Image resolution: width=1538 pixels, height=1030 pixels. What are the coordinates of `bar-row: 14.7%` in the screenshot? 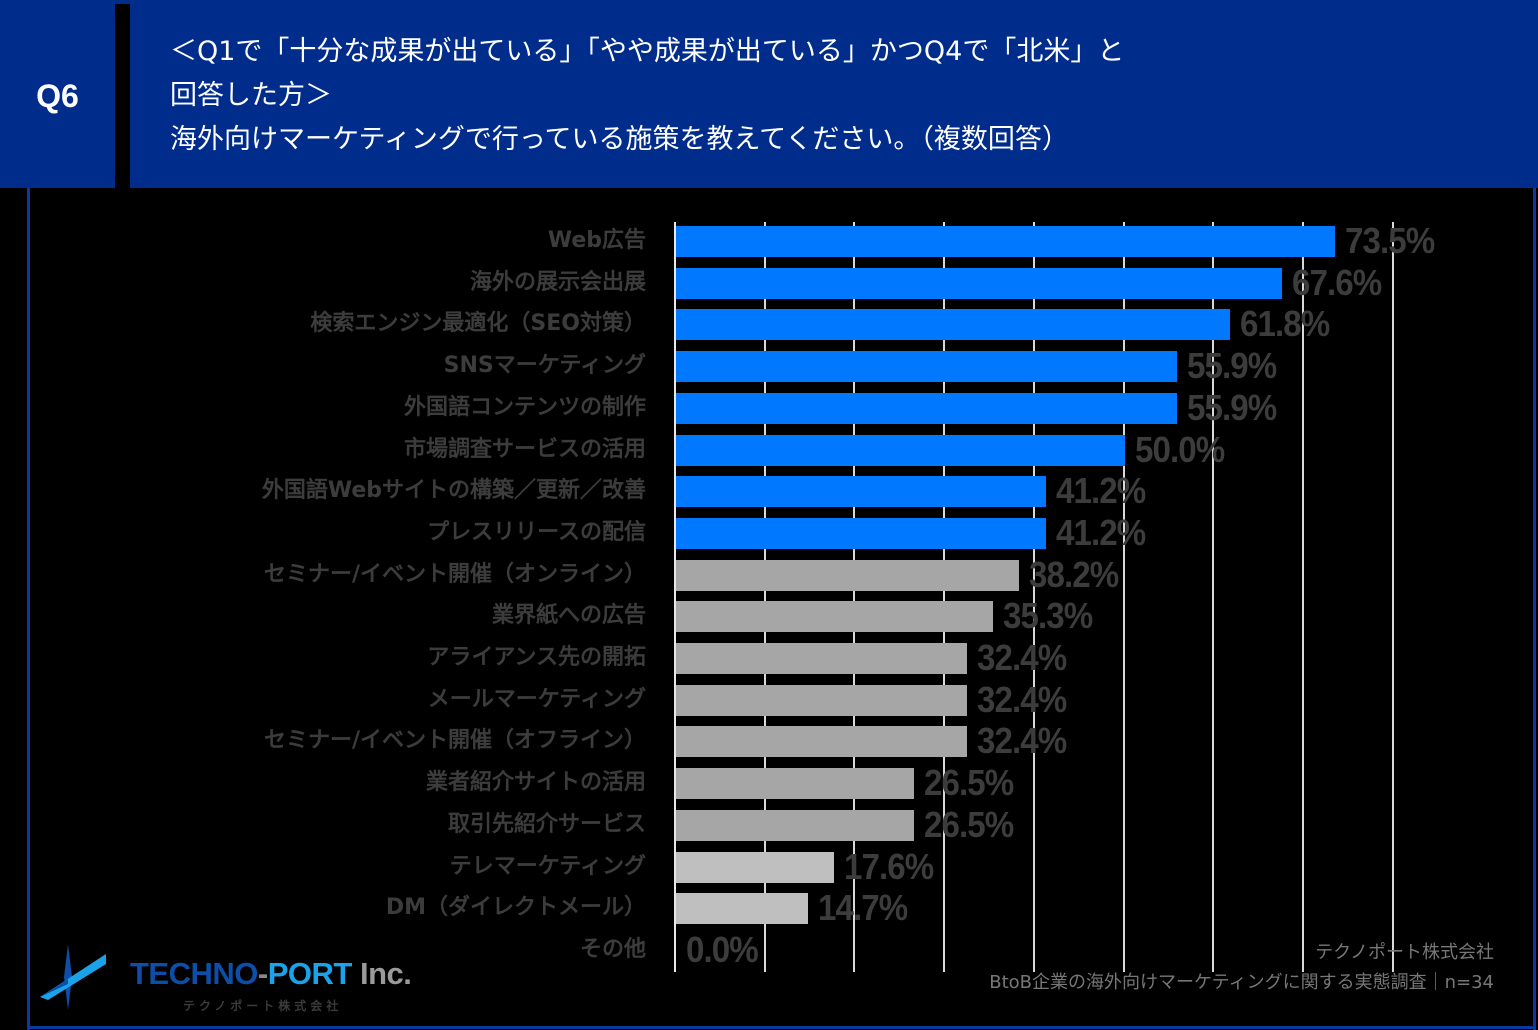 It's located at (1104, 909).